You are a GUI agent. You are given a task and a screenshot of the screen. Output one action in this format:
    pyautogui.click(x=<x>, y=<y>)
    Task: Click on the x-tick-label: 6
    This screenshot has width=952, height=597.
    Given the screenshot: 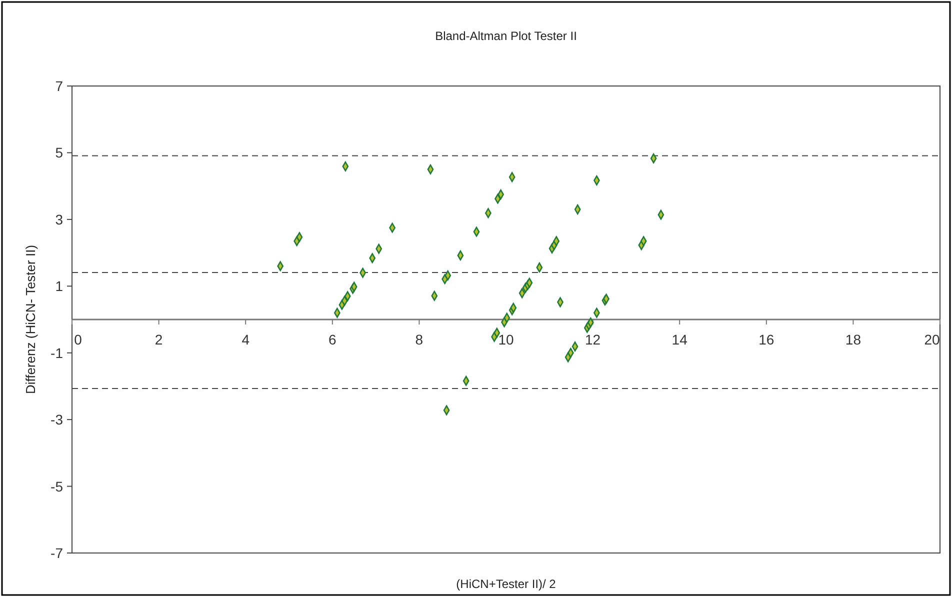 What is the action you would take?
    pyautogui.click(x=332, y=340)
    